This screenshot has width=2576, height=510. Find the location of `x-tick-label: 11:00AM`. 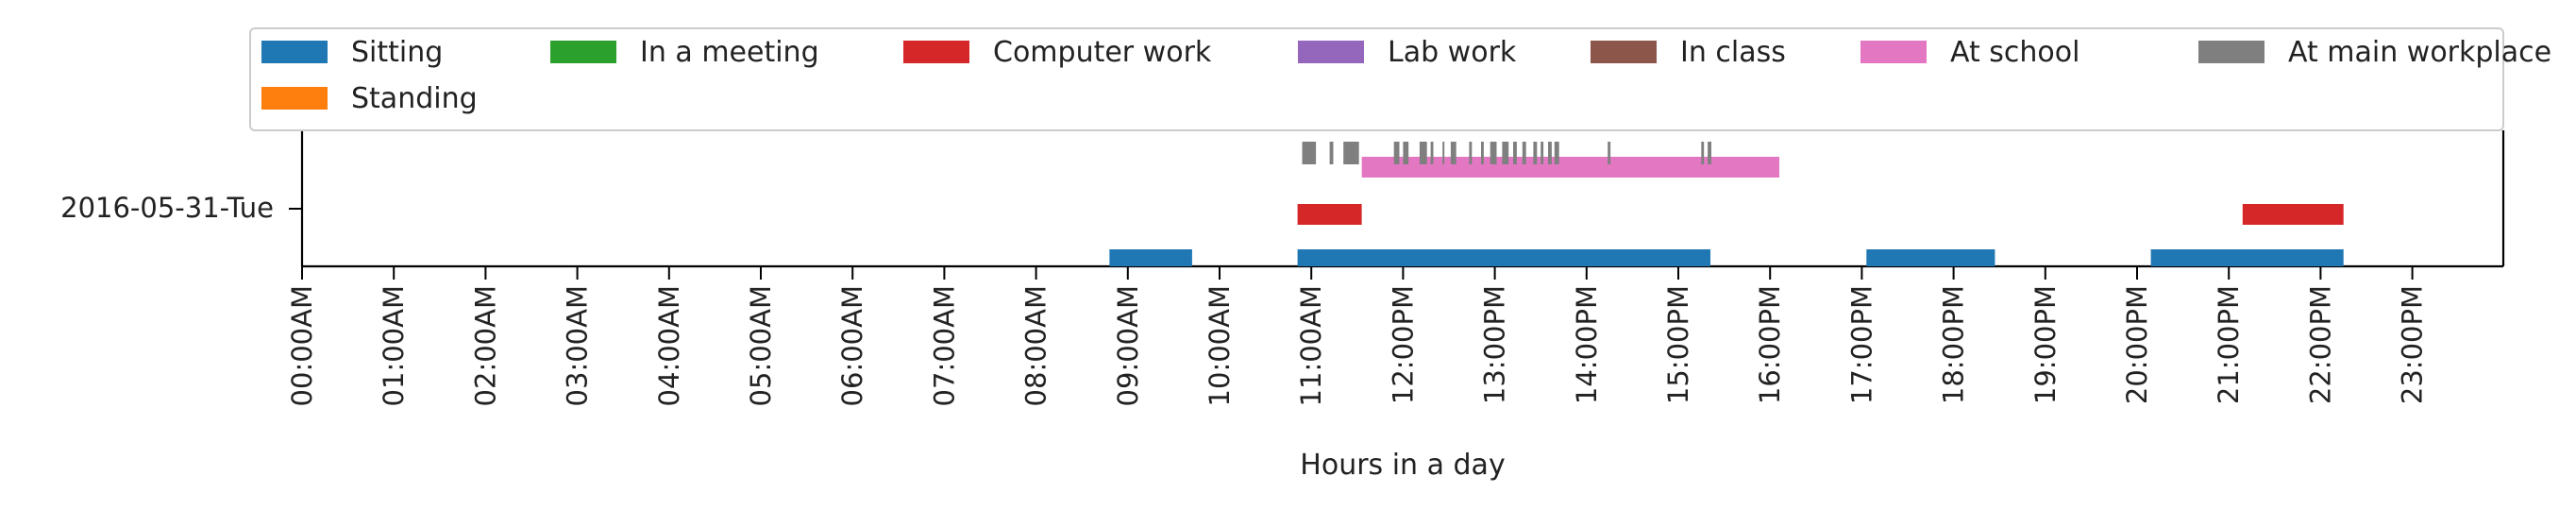

x-tick-label: 11:00AM is located at coordinates (1311, 345).